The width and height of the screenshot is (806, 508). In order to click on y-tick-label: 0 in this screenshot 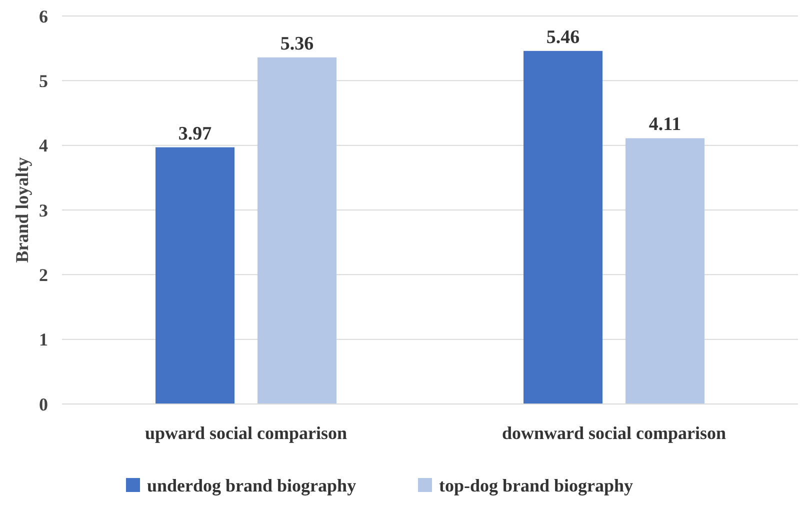, I will do `click(43, 404)`.